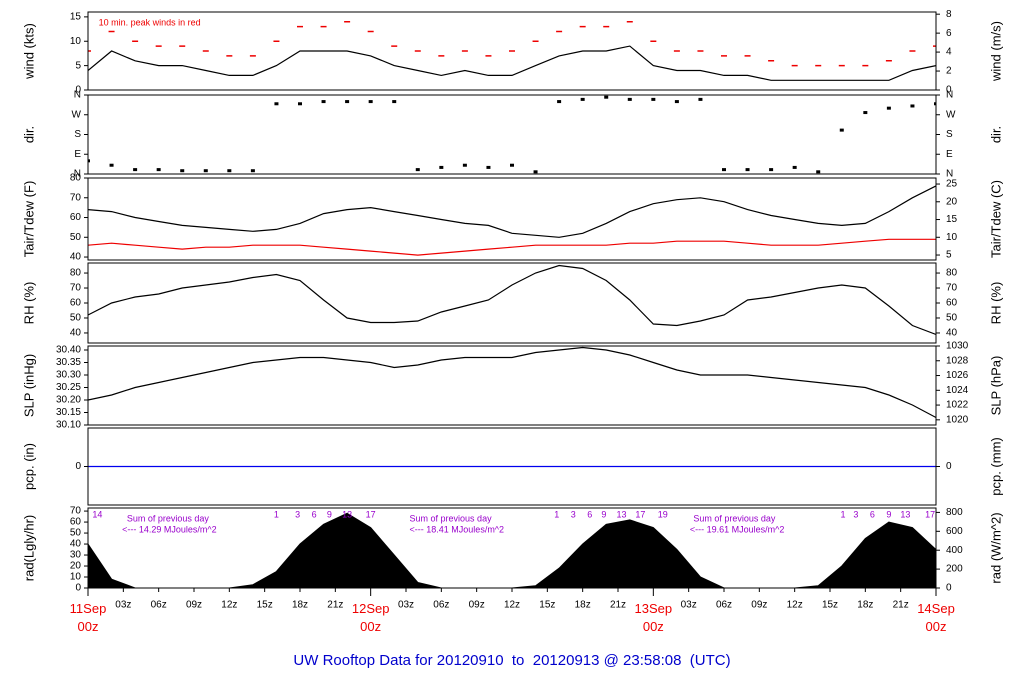  What do you see at coordinates (68, 400) in the screenshot?
I see `y-tick-label: 30.20` at bounding box center [68, 400].